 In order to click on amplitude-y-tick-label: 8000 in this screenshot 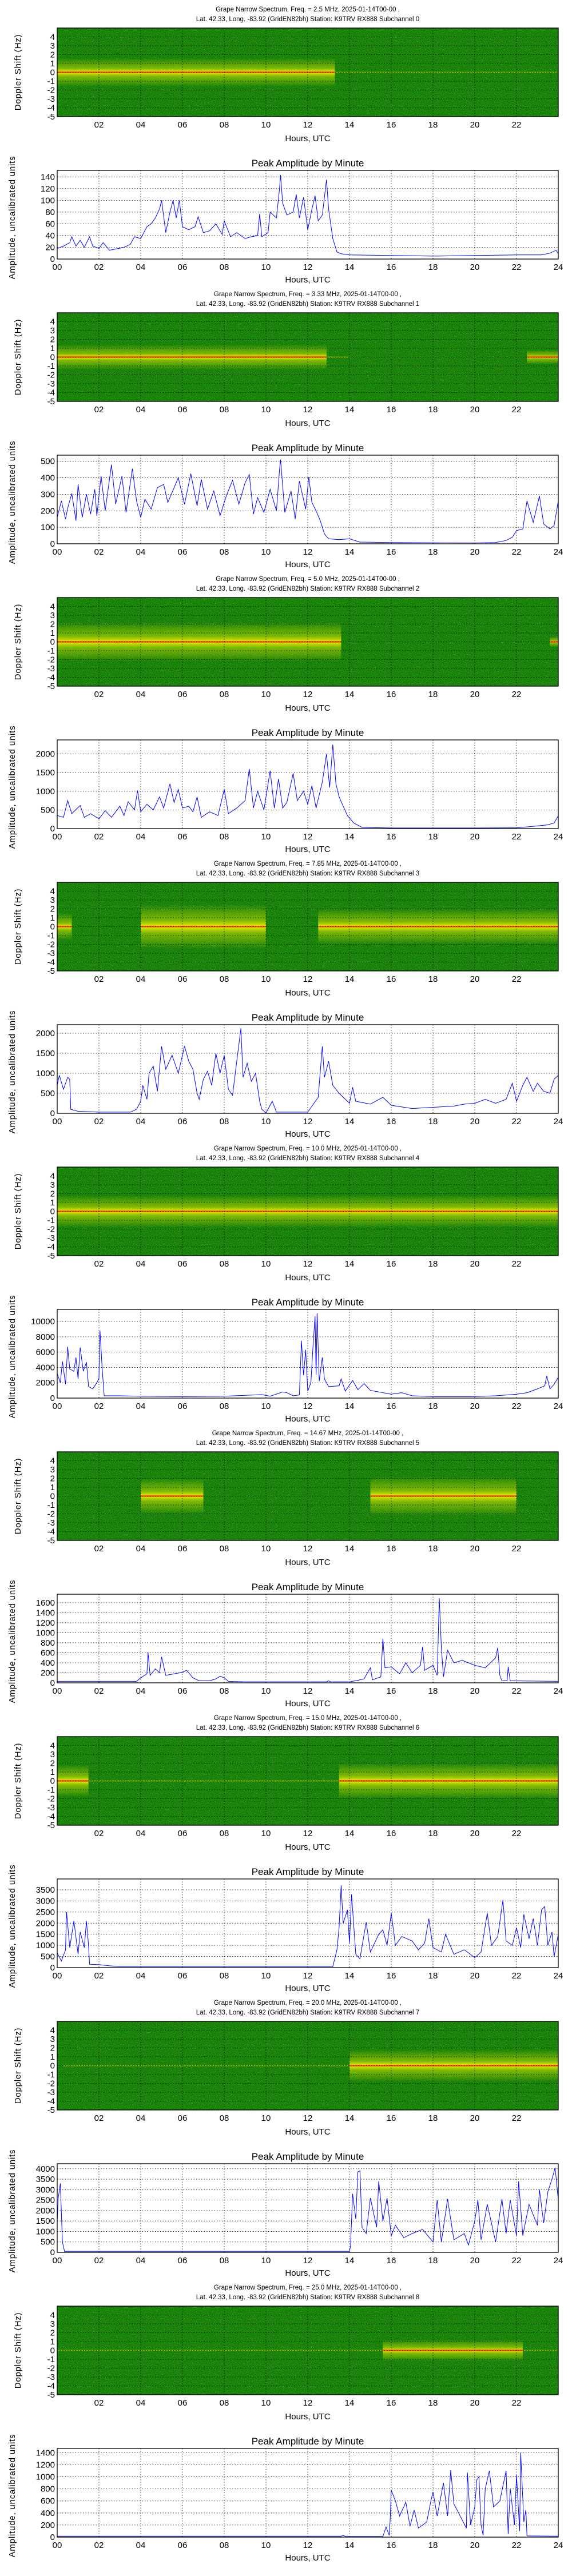, I will do `click(45, 1337)`.